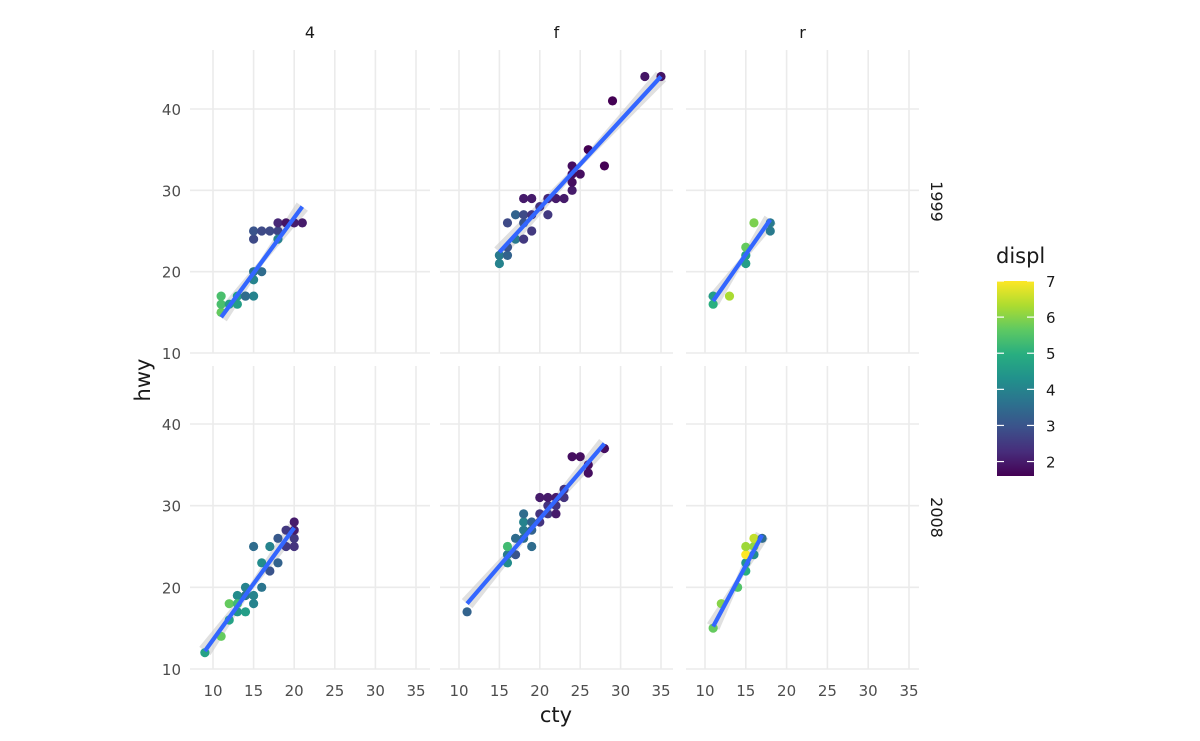  Describe the element at coordinates (1051, 282) in the screenshot. I see `legend-tick-label: 7` at that location.